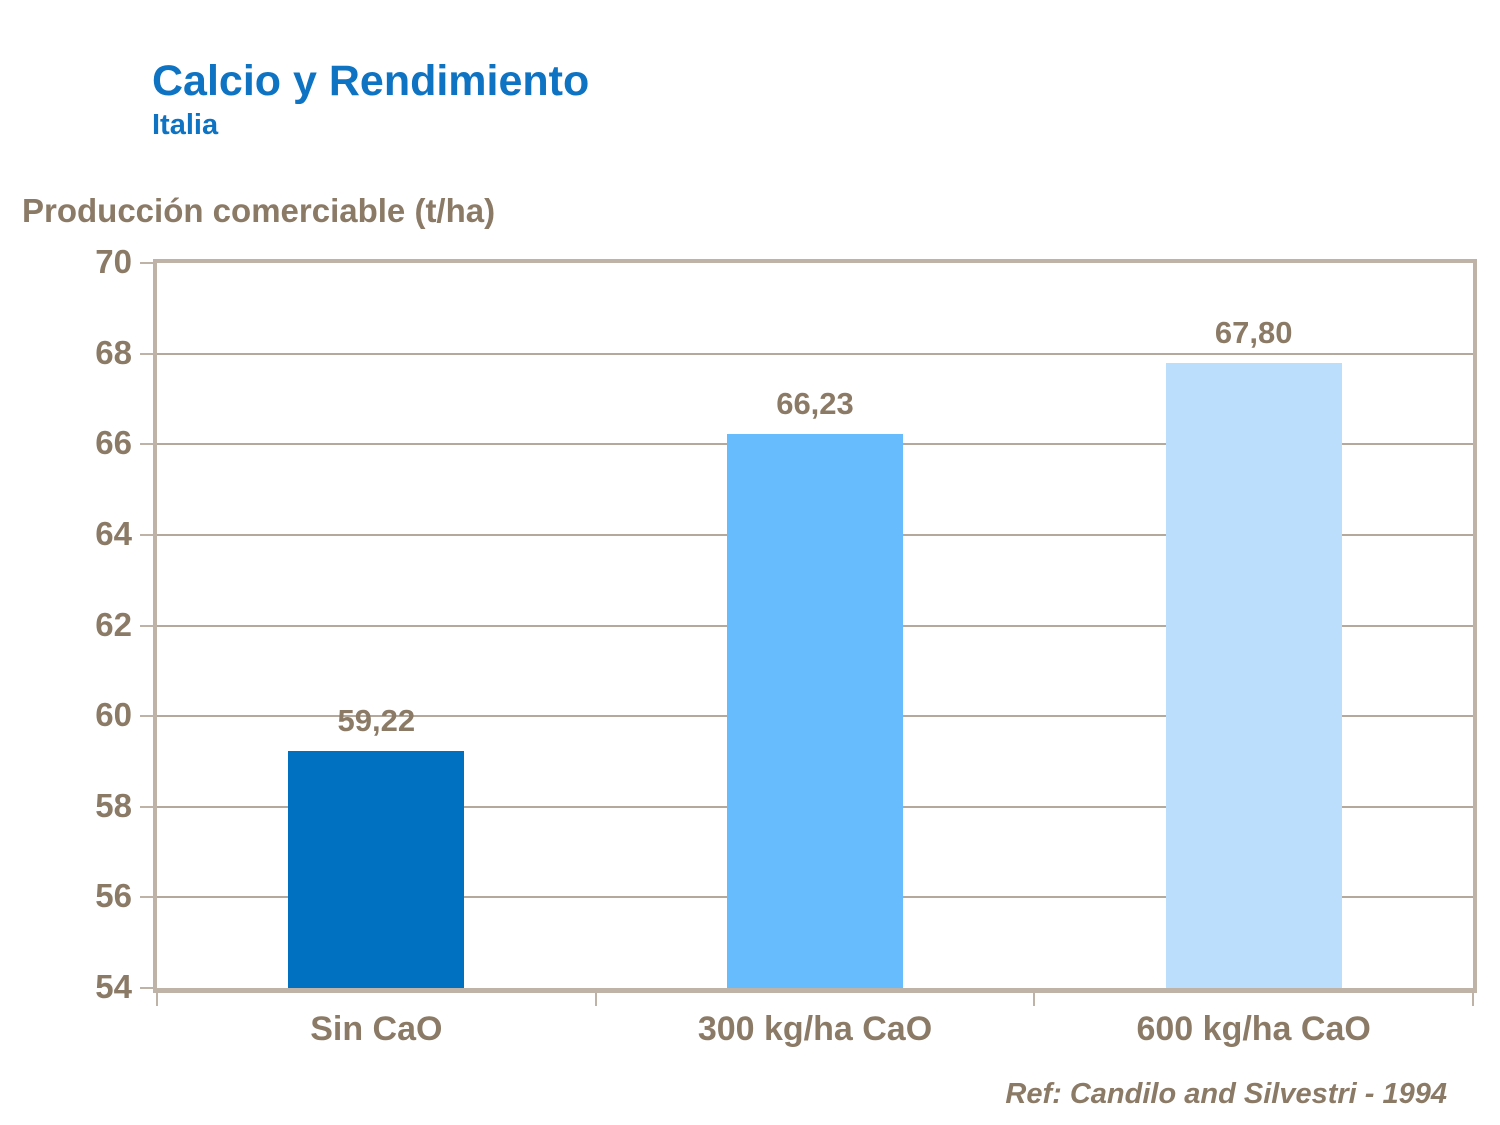 This screenshot has width=1500, height=1125. What do you see at coordinates (113, 805) in the screenshot?
I see `y-tick-label: 58` at bounding box center [113, 805].